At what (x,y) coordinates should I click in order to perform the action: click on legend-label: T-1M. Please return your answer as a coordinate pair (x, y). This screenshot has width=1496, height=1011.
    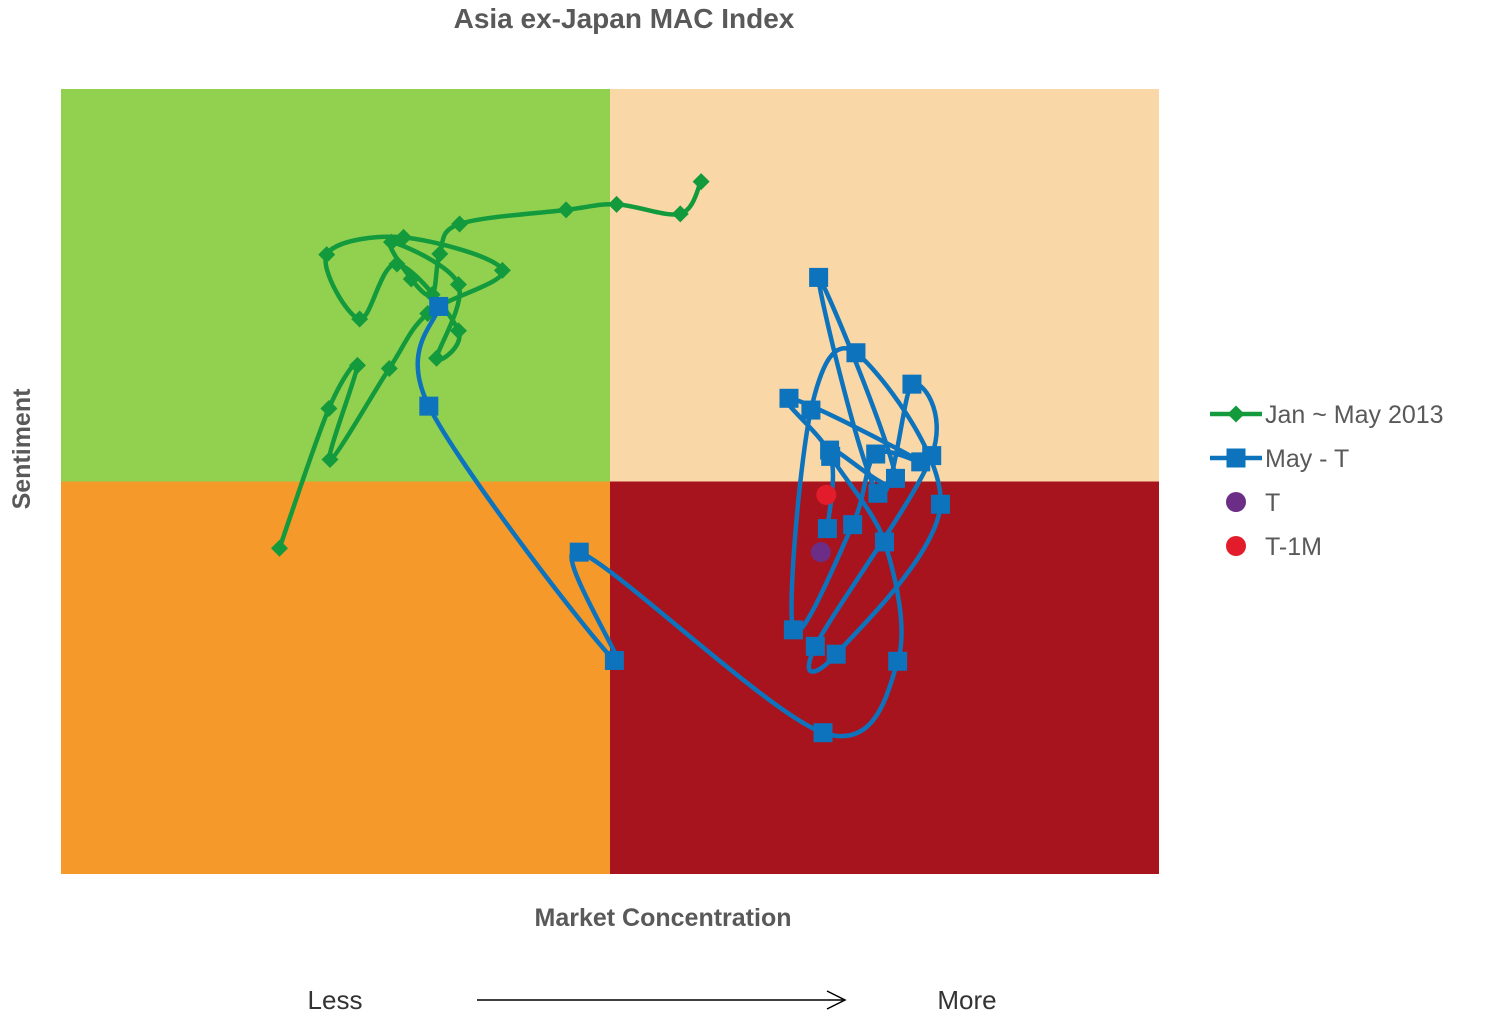
    Looking at the image, I should click on (1293, 547).